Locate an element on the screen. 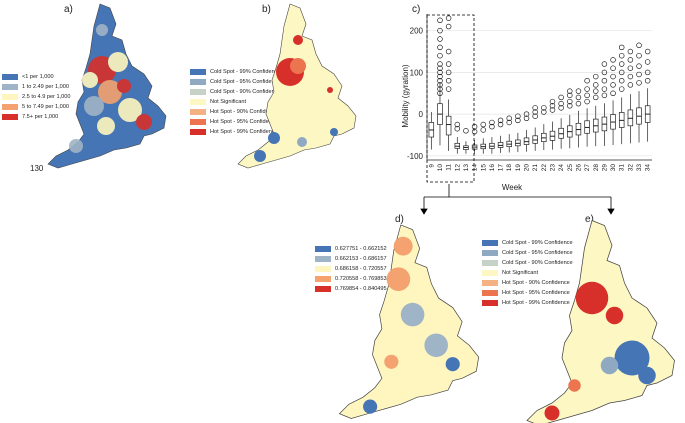  x-tick-label: 32 is located at coordinates (630, 168).